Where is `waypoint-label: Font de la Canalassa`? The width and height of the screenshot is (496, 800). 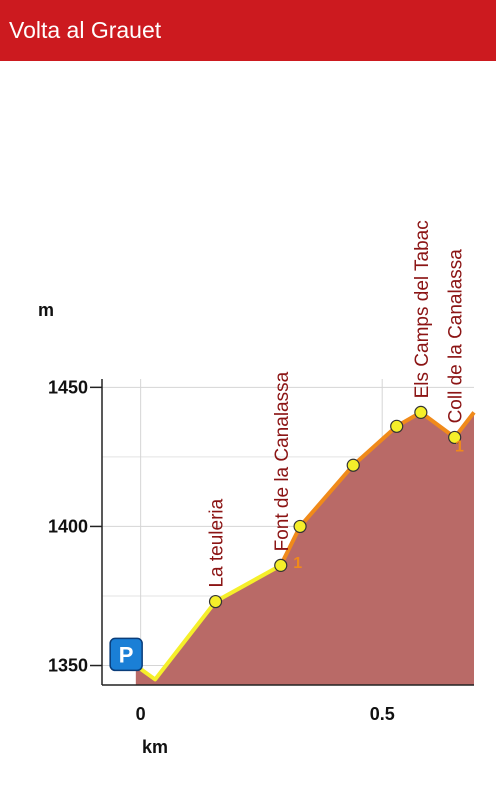
waypoint-label: Font de la Canalassa is located at coordinates (282, 461).